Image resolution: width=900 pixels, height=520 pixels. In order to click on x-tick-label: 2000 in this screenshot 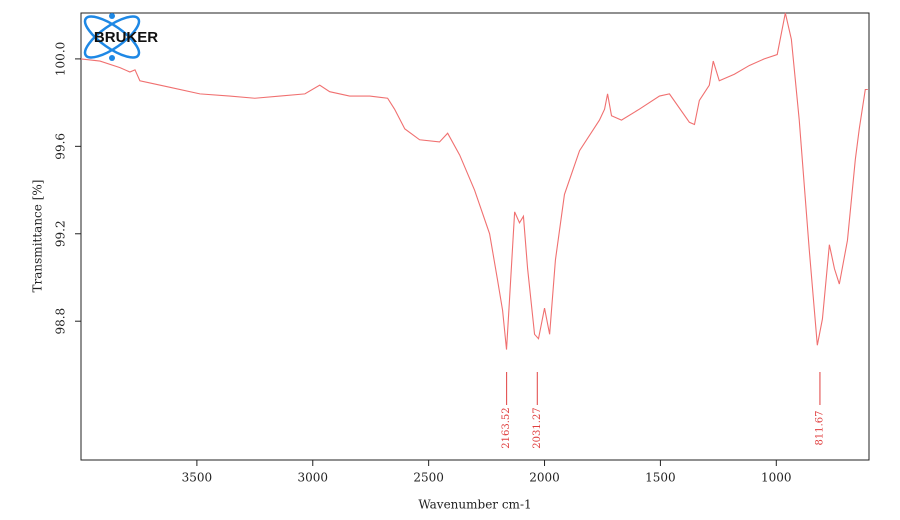, I will do `click(544, 478)`.